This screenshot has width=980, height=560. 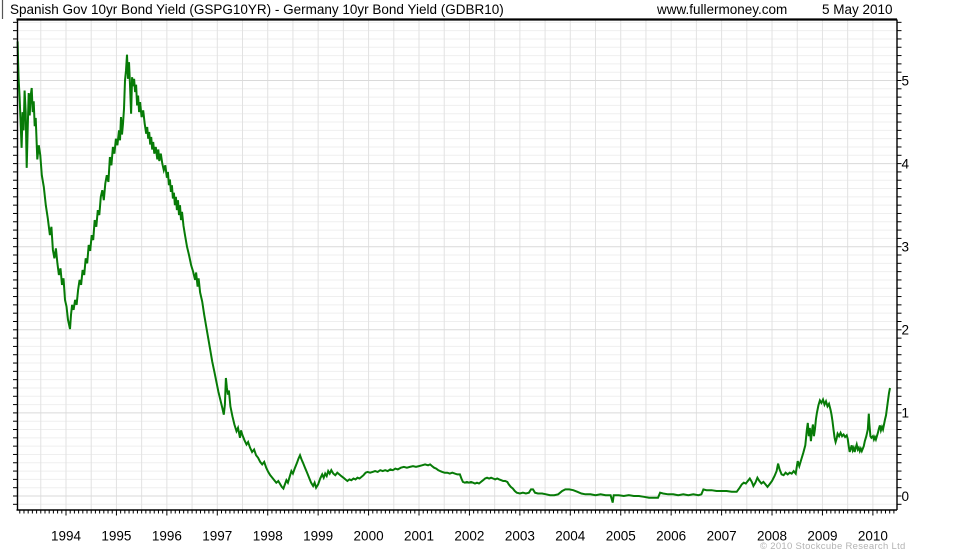 I want to click on x-axis-label: 2001, so click(x=419, y=536).